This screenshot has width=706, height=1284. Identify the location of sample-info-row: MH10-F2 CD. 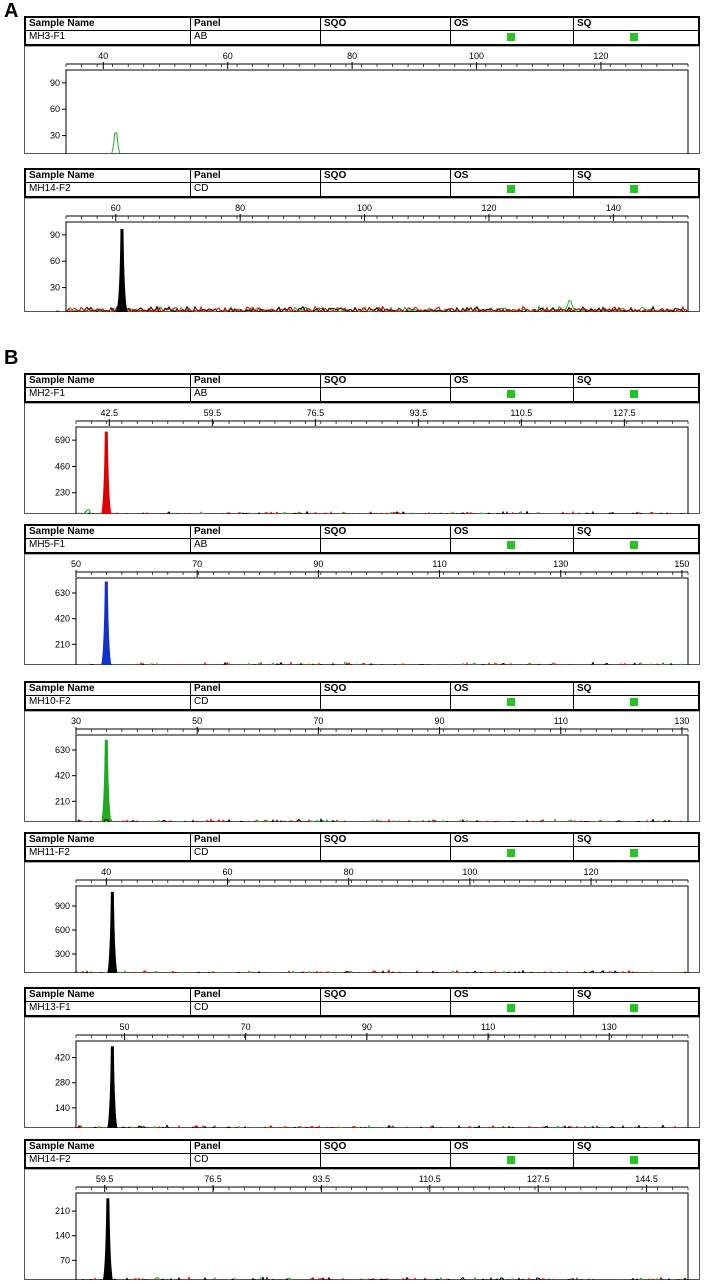
(362, 703).